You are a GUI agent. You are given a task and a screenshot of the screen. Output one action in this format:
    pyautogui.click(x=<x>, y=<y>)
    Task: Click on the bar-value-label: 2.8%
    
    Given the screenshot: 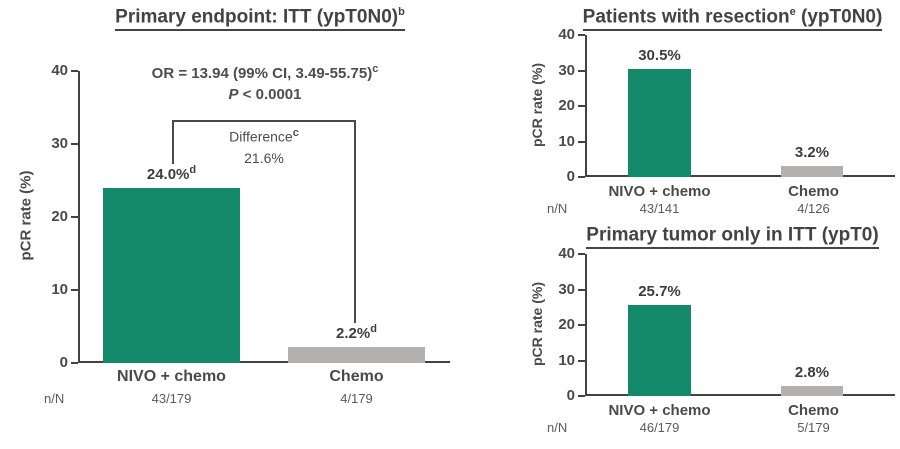 What is the action you would take?
    pyautogui.click(x=812, y=373)
    